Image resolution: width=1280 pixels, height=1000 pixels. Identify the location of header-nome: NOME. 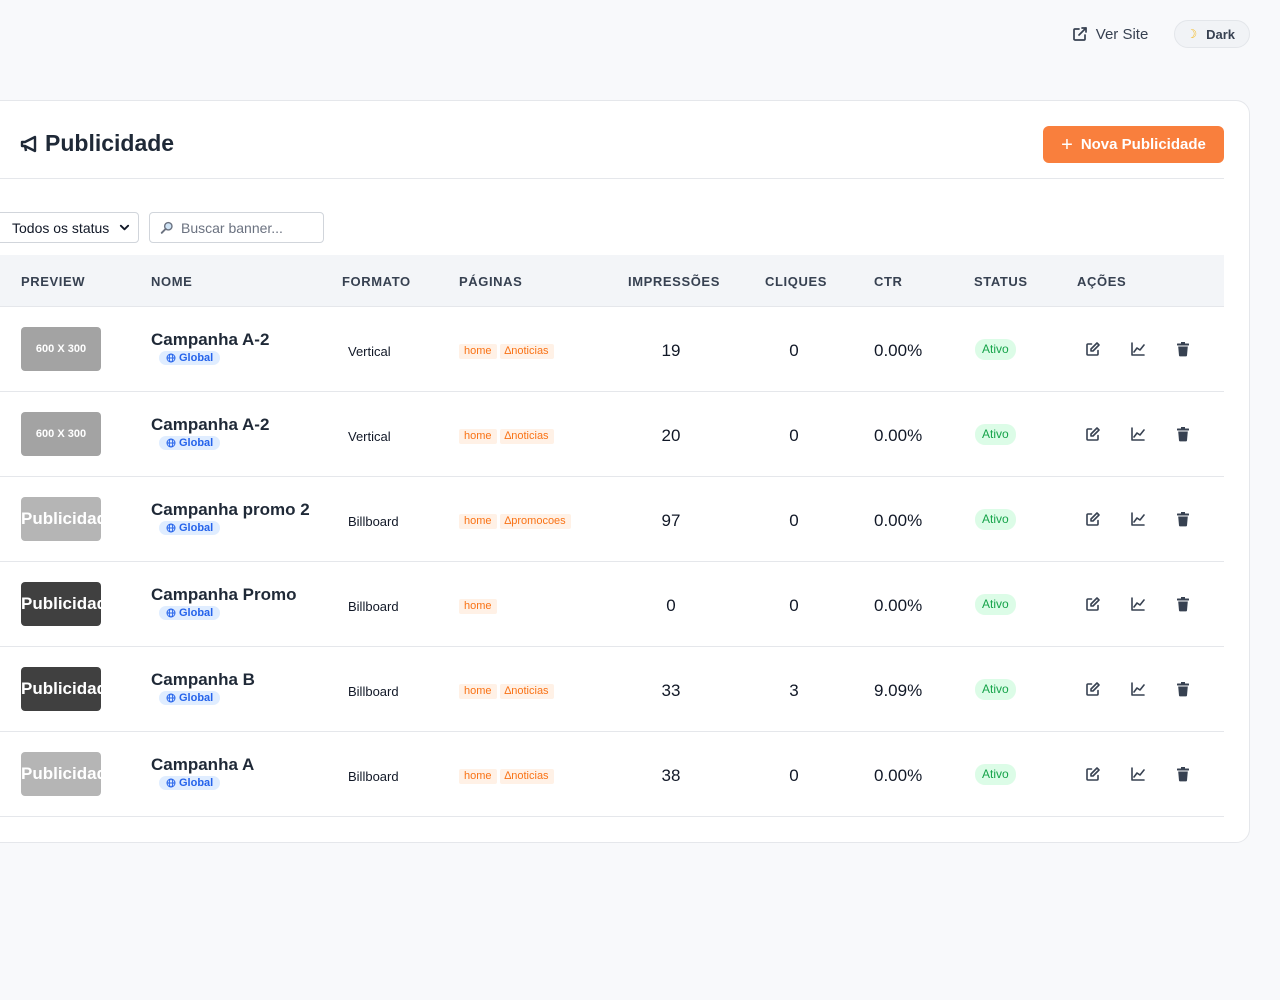
(172, 281).